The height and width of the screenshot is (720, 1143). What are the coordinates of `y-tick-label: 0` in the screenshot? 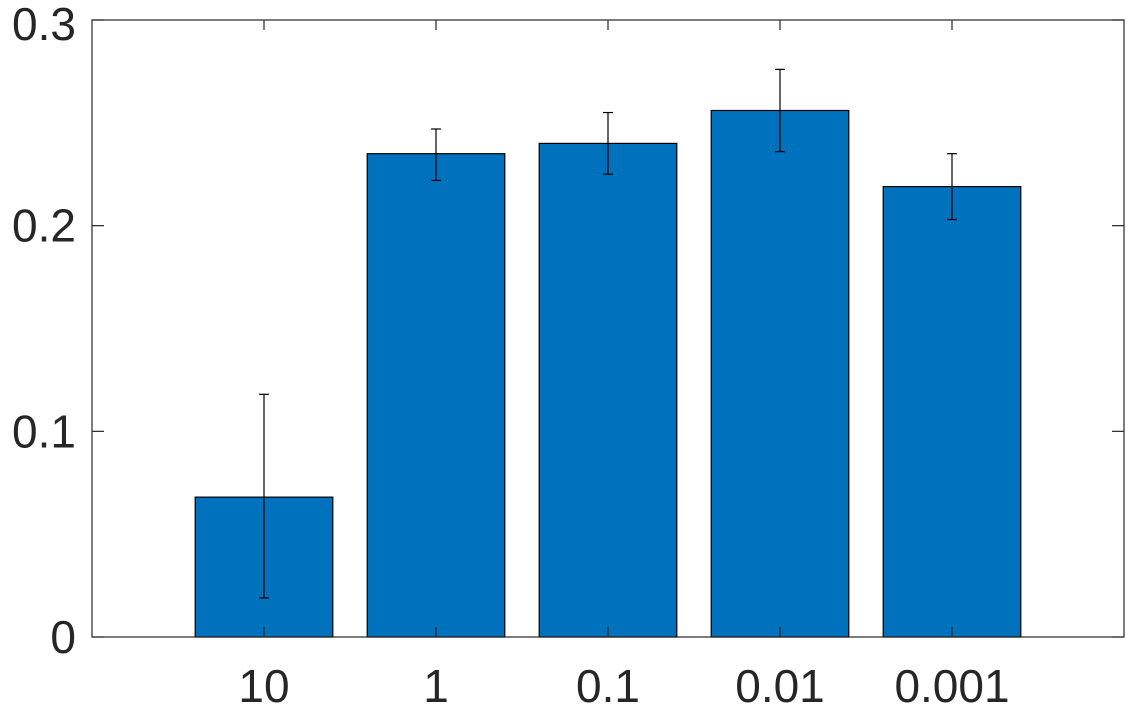 It's located at (63, 637).